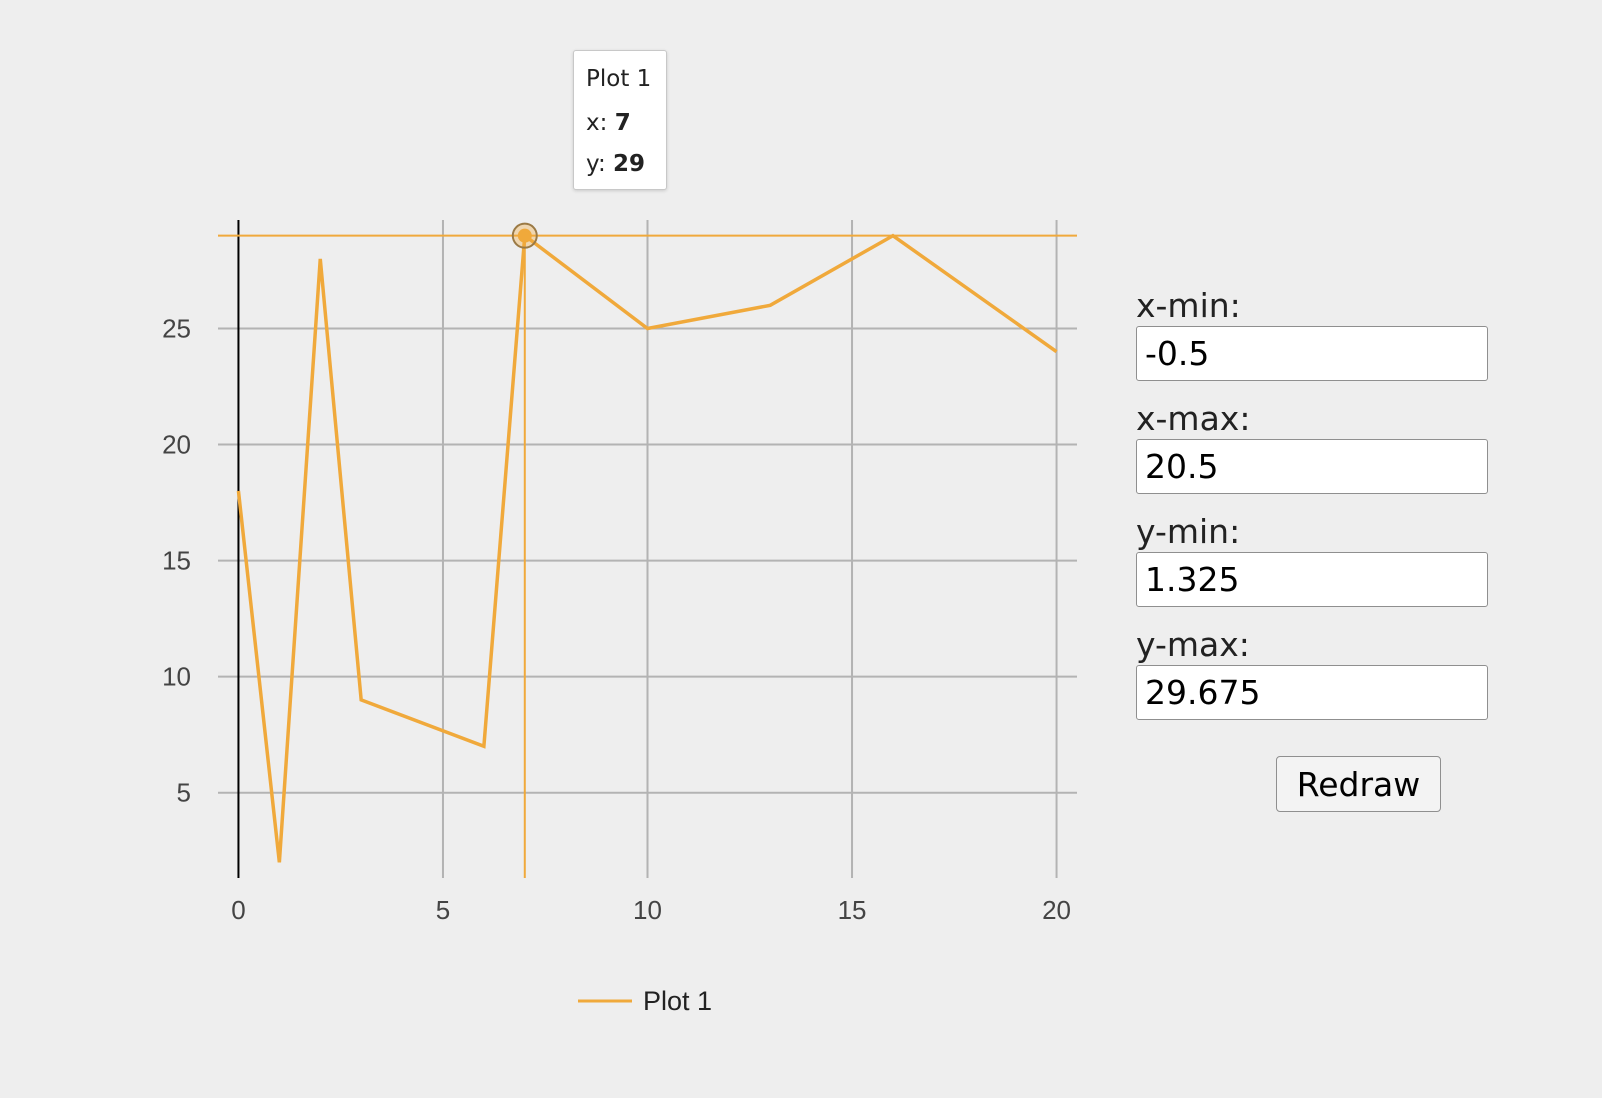 This screenshot has width=1602, height=1098. I want to click on highlight-dot, so click(524, 235).